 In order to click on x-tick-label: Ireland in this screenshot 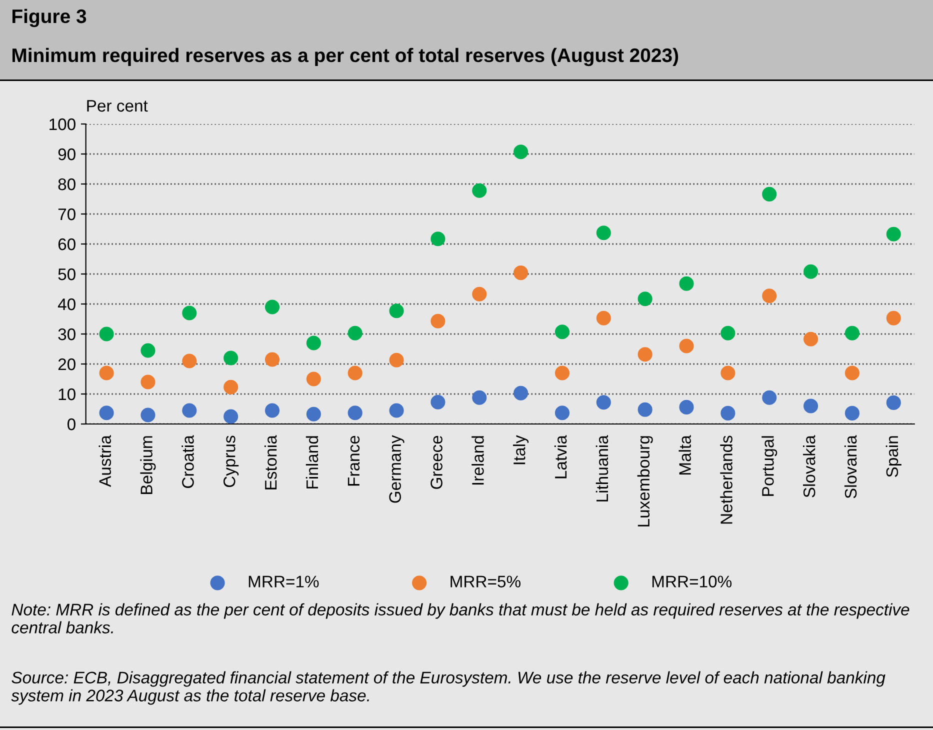, I will do `click(478, 460)`.